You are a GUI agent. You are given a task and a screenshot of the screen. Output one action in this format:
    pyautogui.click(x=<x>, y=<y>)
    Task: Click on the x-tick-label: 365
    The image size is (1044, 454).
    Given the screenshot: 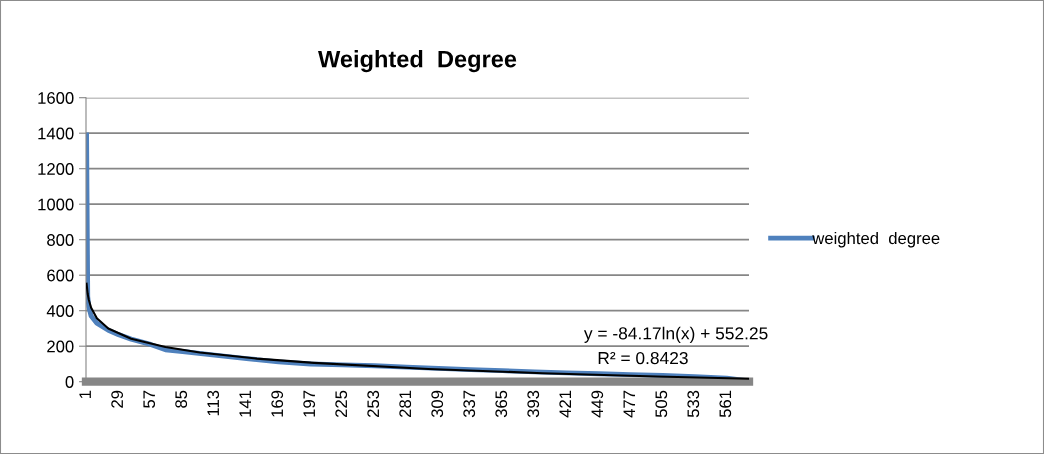 What is the action you would take?
    pyautogui.click(x=501, y=404)
    